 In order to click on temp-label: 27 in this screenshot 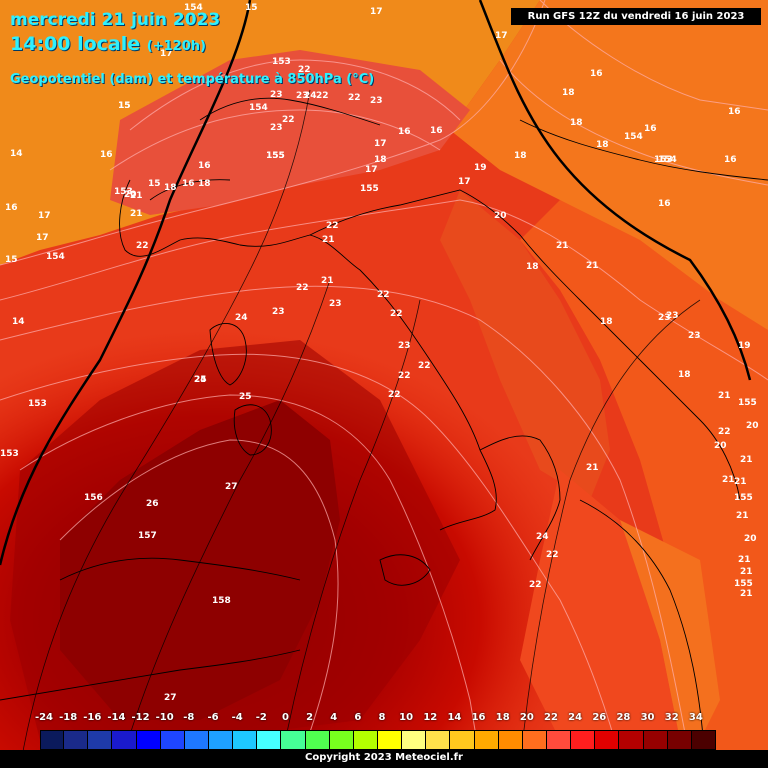, I will do `click(170, 698)`.